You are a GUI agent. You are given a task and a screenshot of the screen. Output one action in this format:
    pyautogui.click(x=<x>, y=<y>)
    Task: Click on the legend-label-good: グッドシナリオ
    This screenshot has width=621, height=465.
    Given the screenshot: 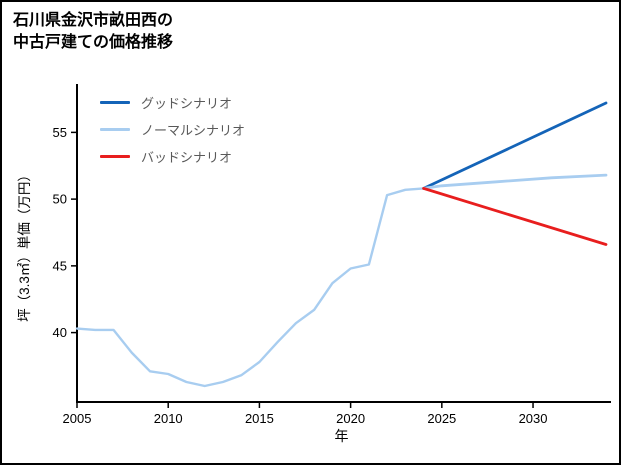 What is the action you would take?
    pyautogui.click(x=187, y=103)
    